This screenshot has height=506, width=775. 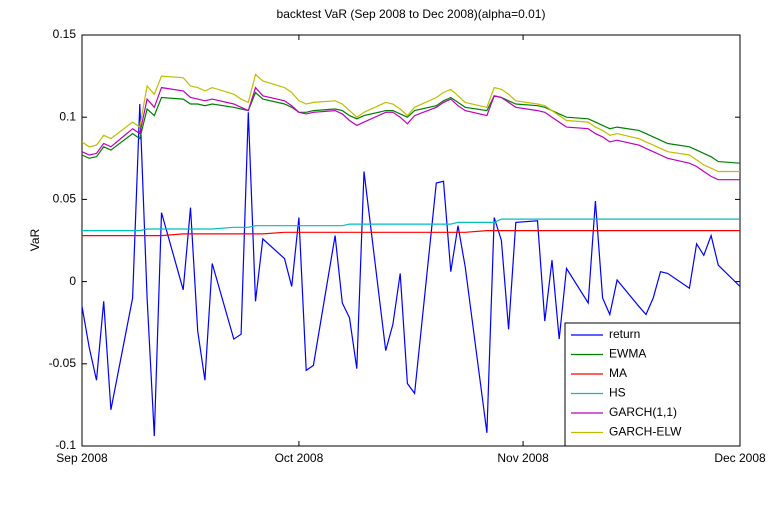 I want to click on legend-label: HS, so click(x=617, y=393).